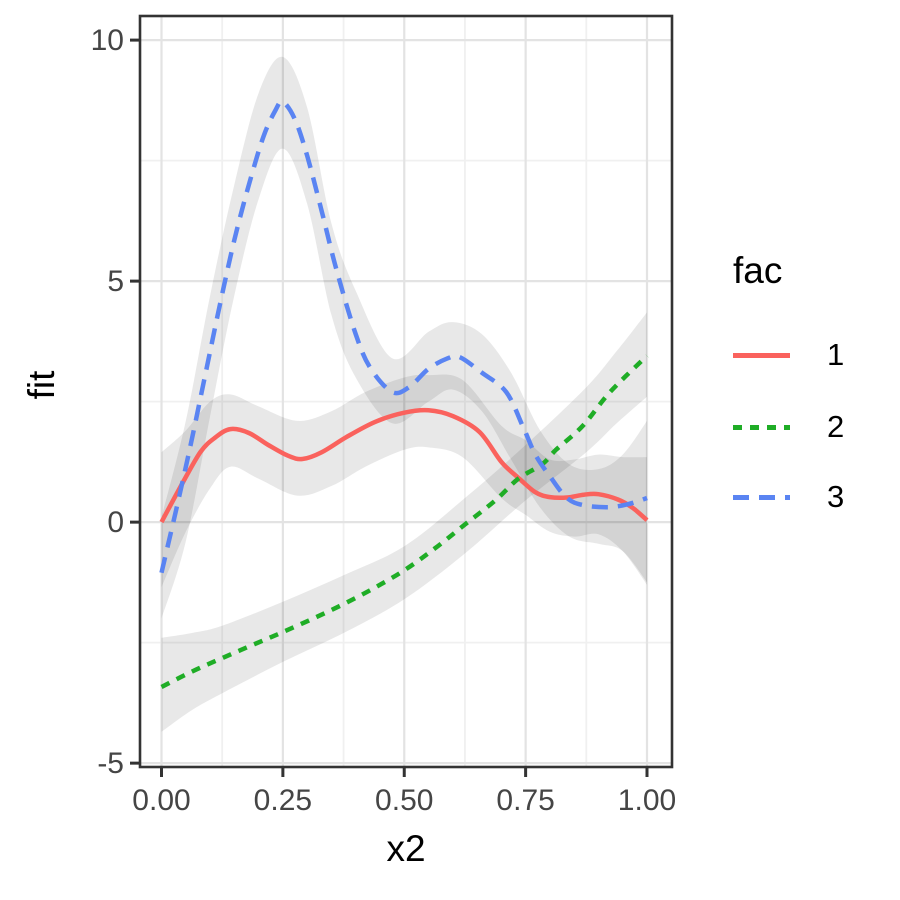 The width and height of the screenshot is (900, 900). What do you see at coordinates (647, 800) in the screenshot?
I see `x-tick-label: 1.00` at bounding box center [647, 800].